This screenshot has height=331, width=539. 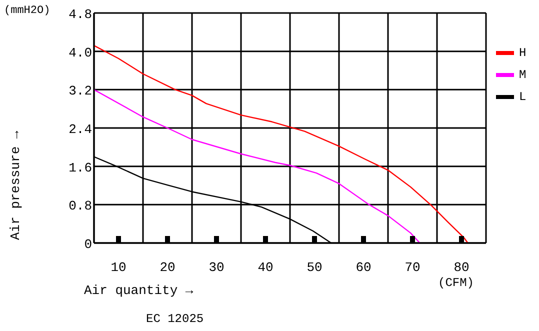 What do you see at coordinates (314, 267) in the screenshot?
I see `x-tick-label: 50` at bounding box center [314, 267].